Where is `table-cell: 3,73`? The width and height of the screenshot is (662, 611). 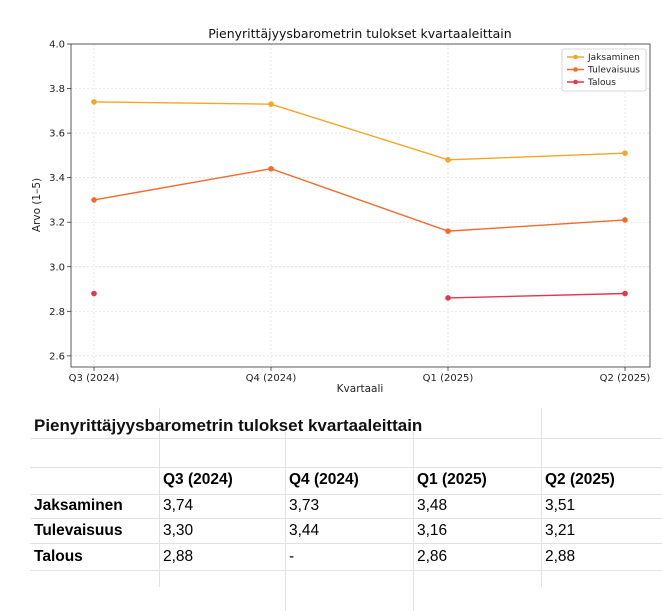
table-cell: 3,73 is located at coordinates (304, 505).